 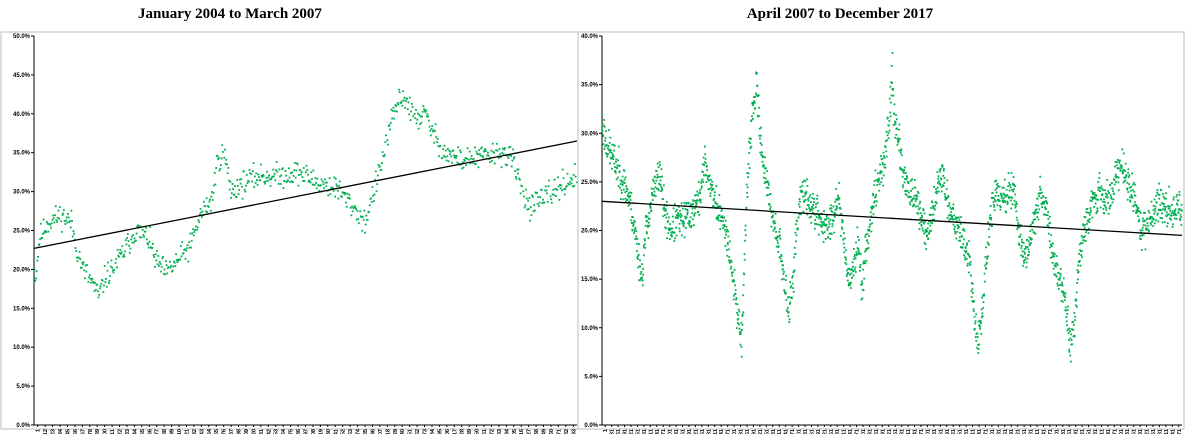 What do you see at coordinates (619, 431) in the screenshot?
I see `x-tick-label: 61` at bounding box center [619, 431].